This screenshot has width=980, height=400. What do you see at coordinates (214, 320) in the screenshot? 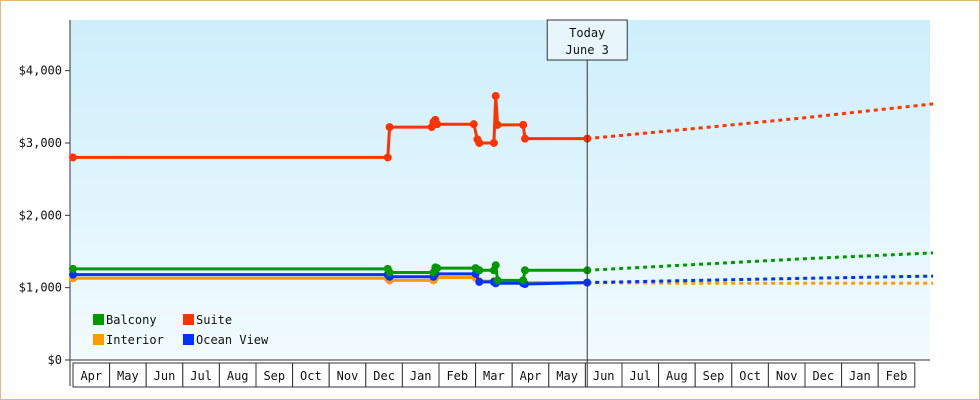
I see `legend-label: Suite` at bounding box center [214, 320].